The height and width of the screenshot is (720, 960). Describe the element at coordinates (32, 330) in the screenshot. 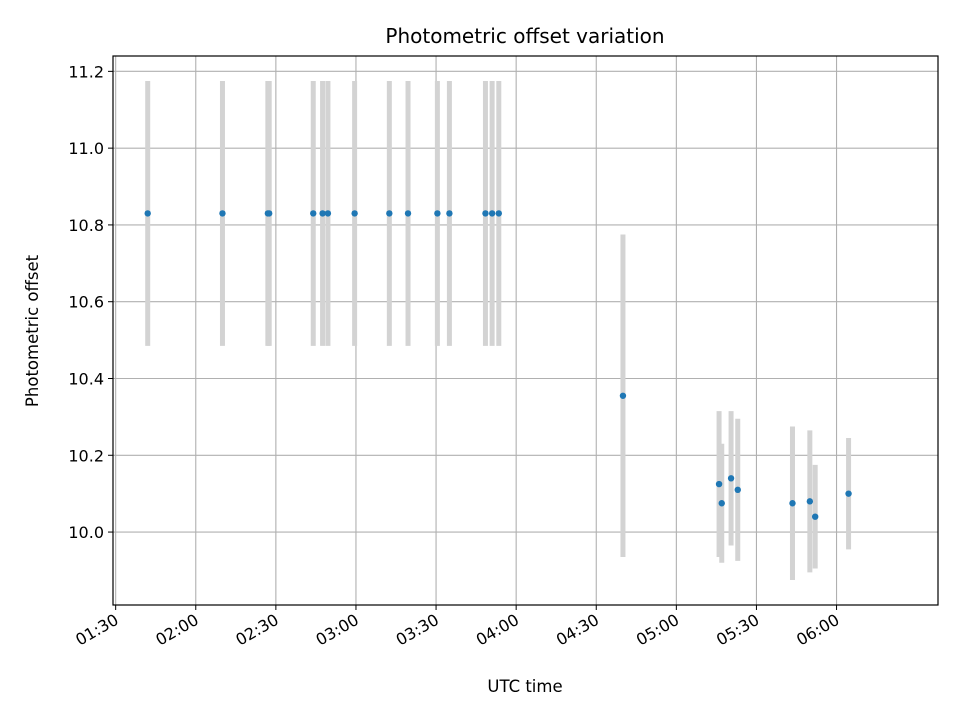

I see `y-axis-label: Photometric offset` at that location.